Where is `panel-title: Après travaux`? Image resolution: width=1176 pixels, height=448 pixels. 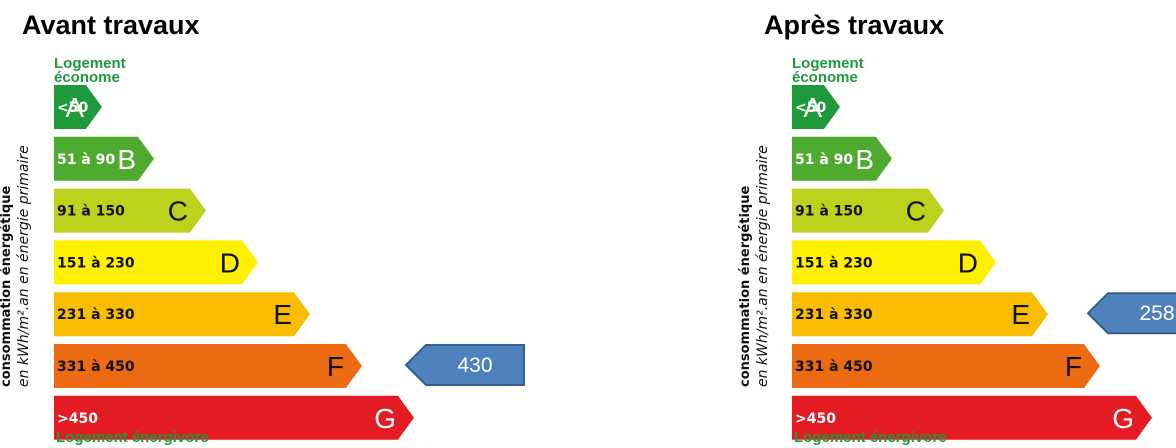
panel-title: Après travaux is located at coordinates (854, 25).